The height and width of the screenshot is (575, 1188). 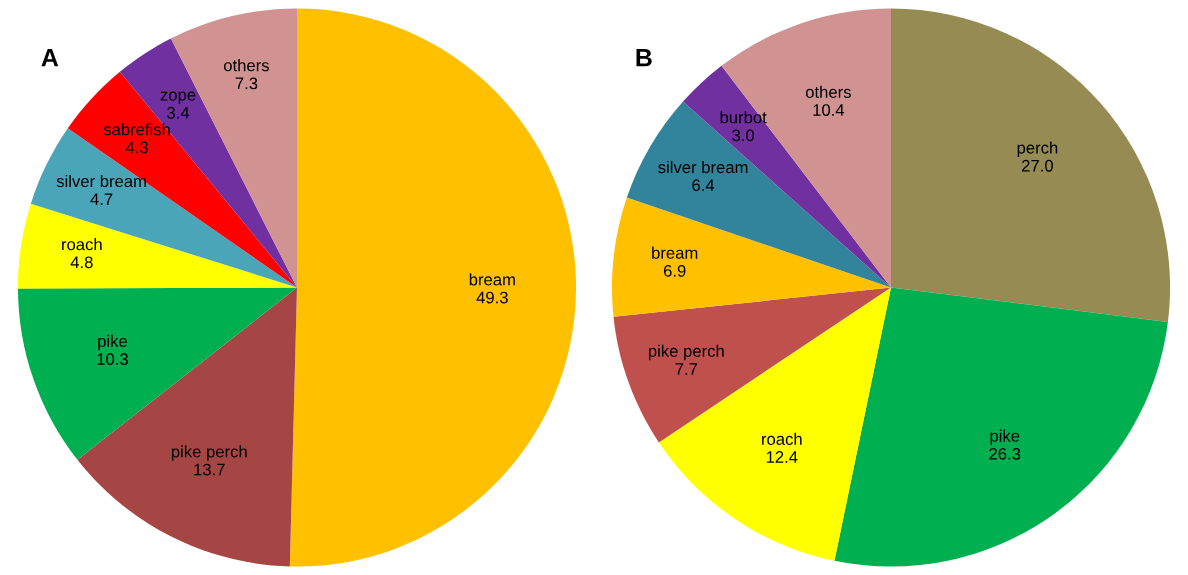 I want to click on data-label: 3.0, so click(x=743, y=135).